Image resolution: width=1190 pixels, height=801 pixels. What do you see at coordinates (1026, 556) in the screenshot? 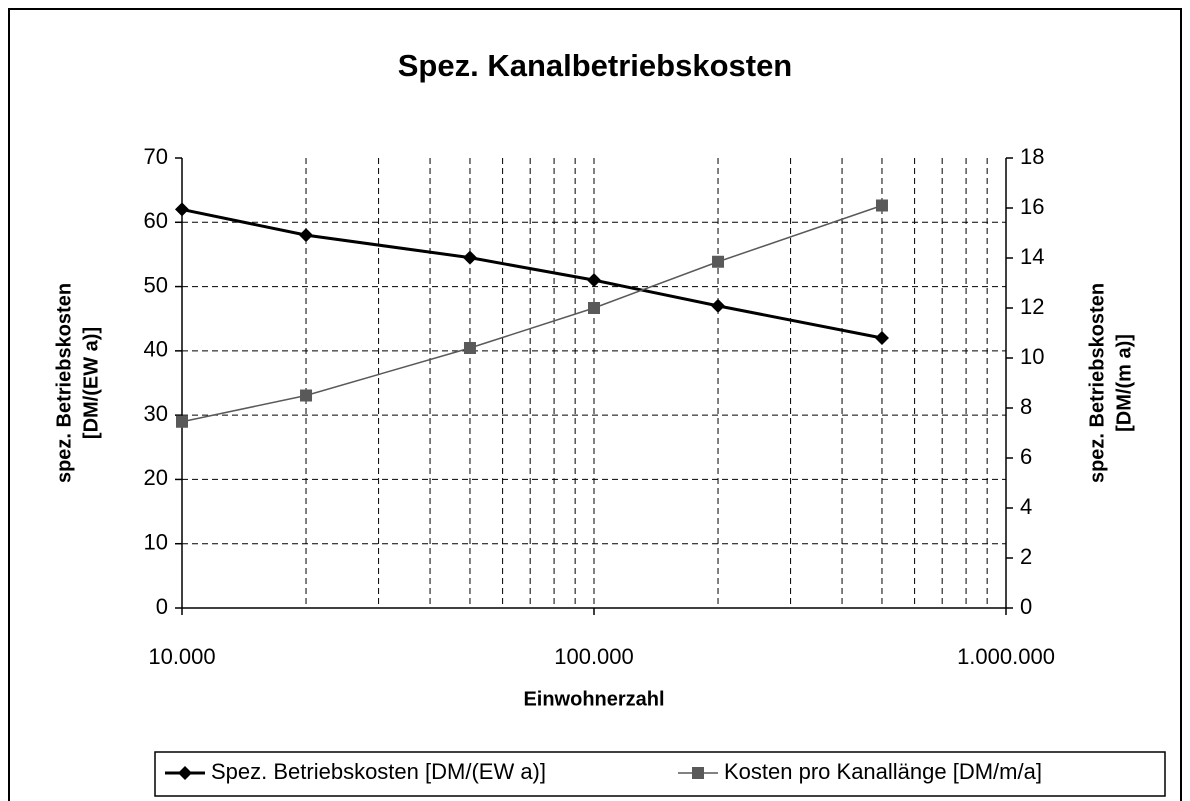
I see `y2-tick-label: 2` at bounding box center [1026, 556].